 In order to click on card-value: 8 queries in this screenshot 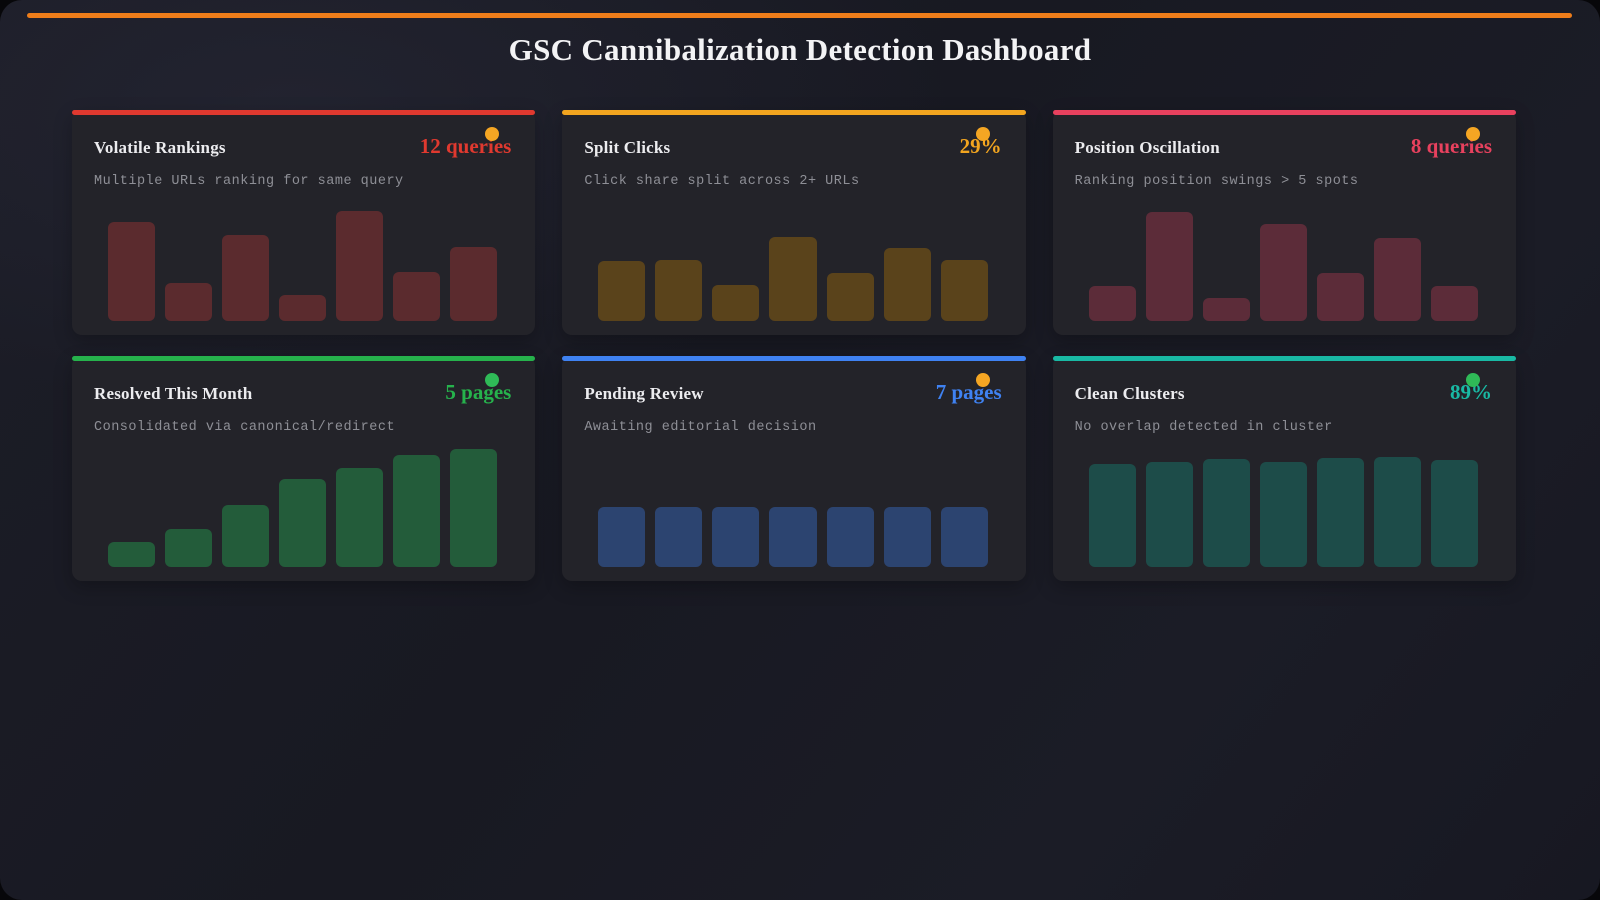, I will do `click(1451, 143)`.